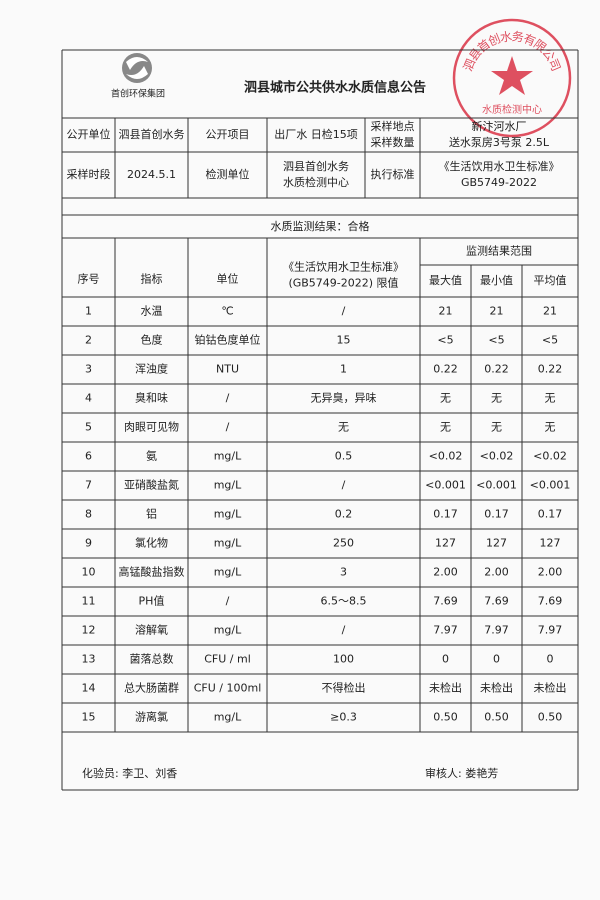  Describe the element at coordinates (151, 717) in the screenshot. I see `table-cell: 游离氯` at that location.